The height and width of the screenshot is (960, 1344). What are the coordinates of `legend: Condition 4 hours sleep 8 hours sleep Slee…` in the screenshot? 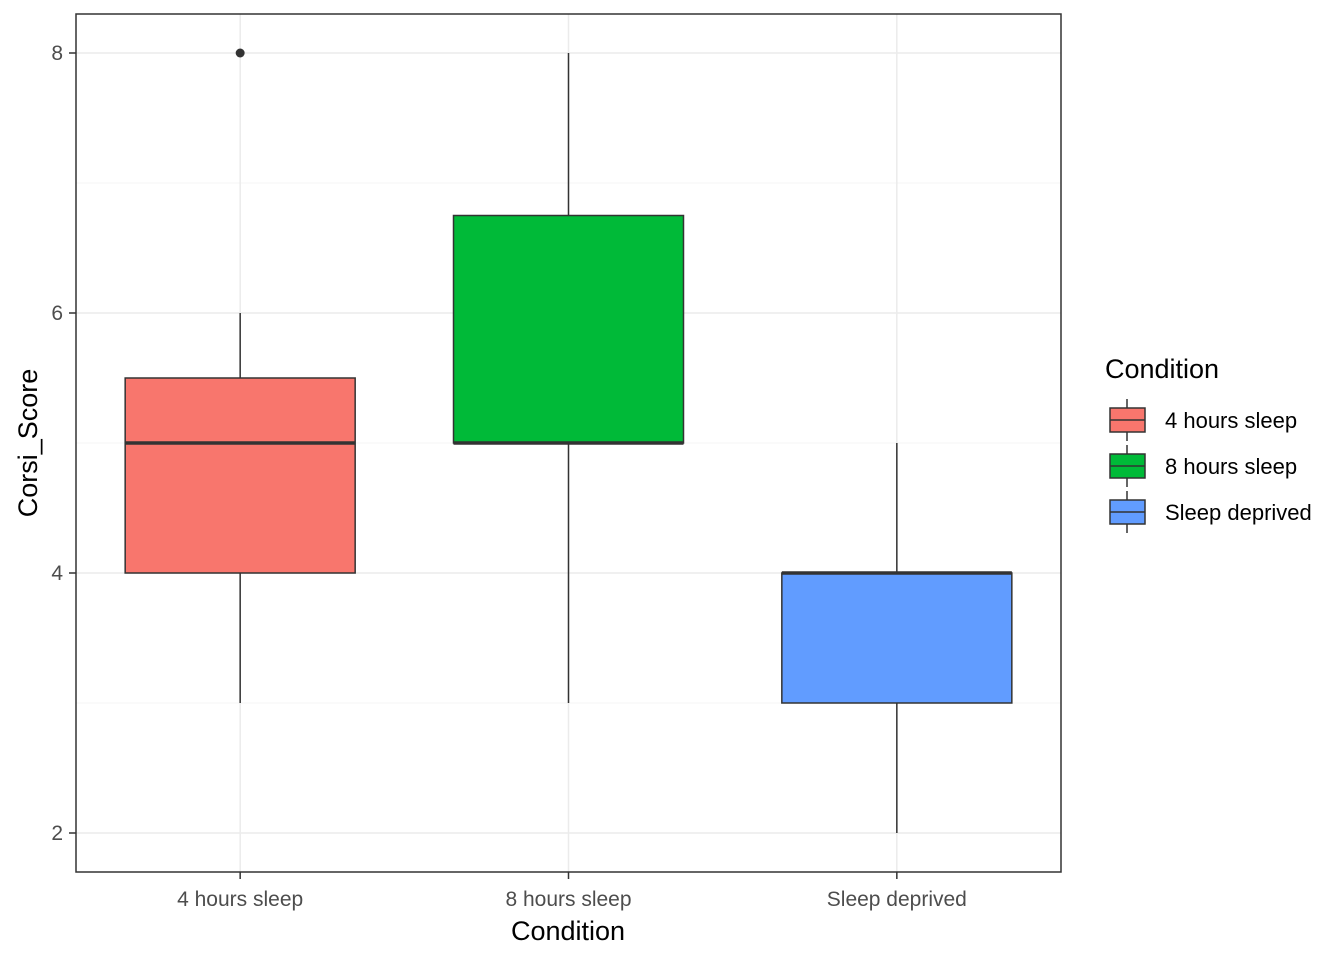 It's located at (1208, 443).